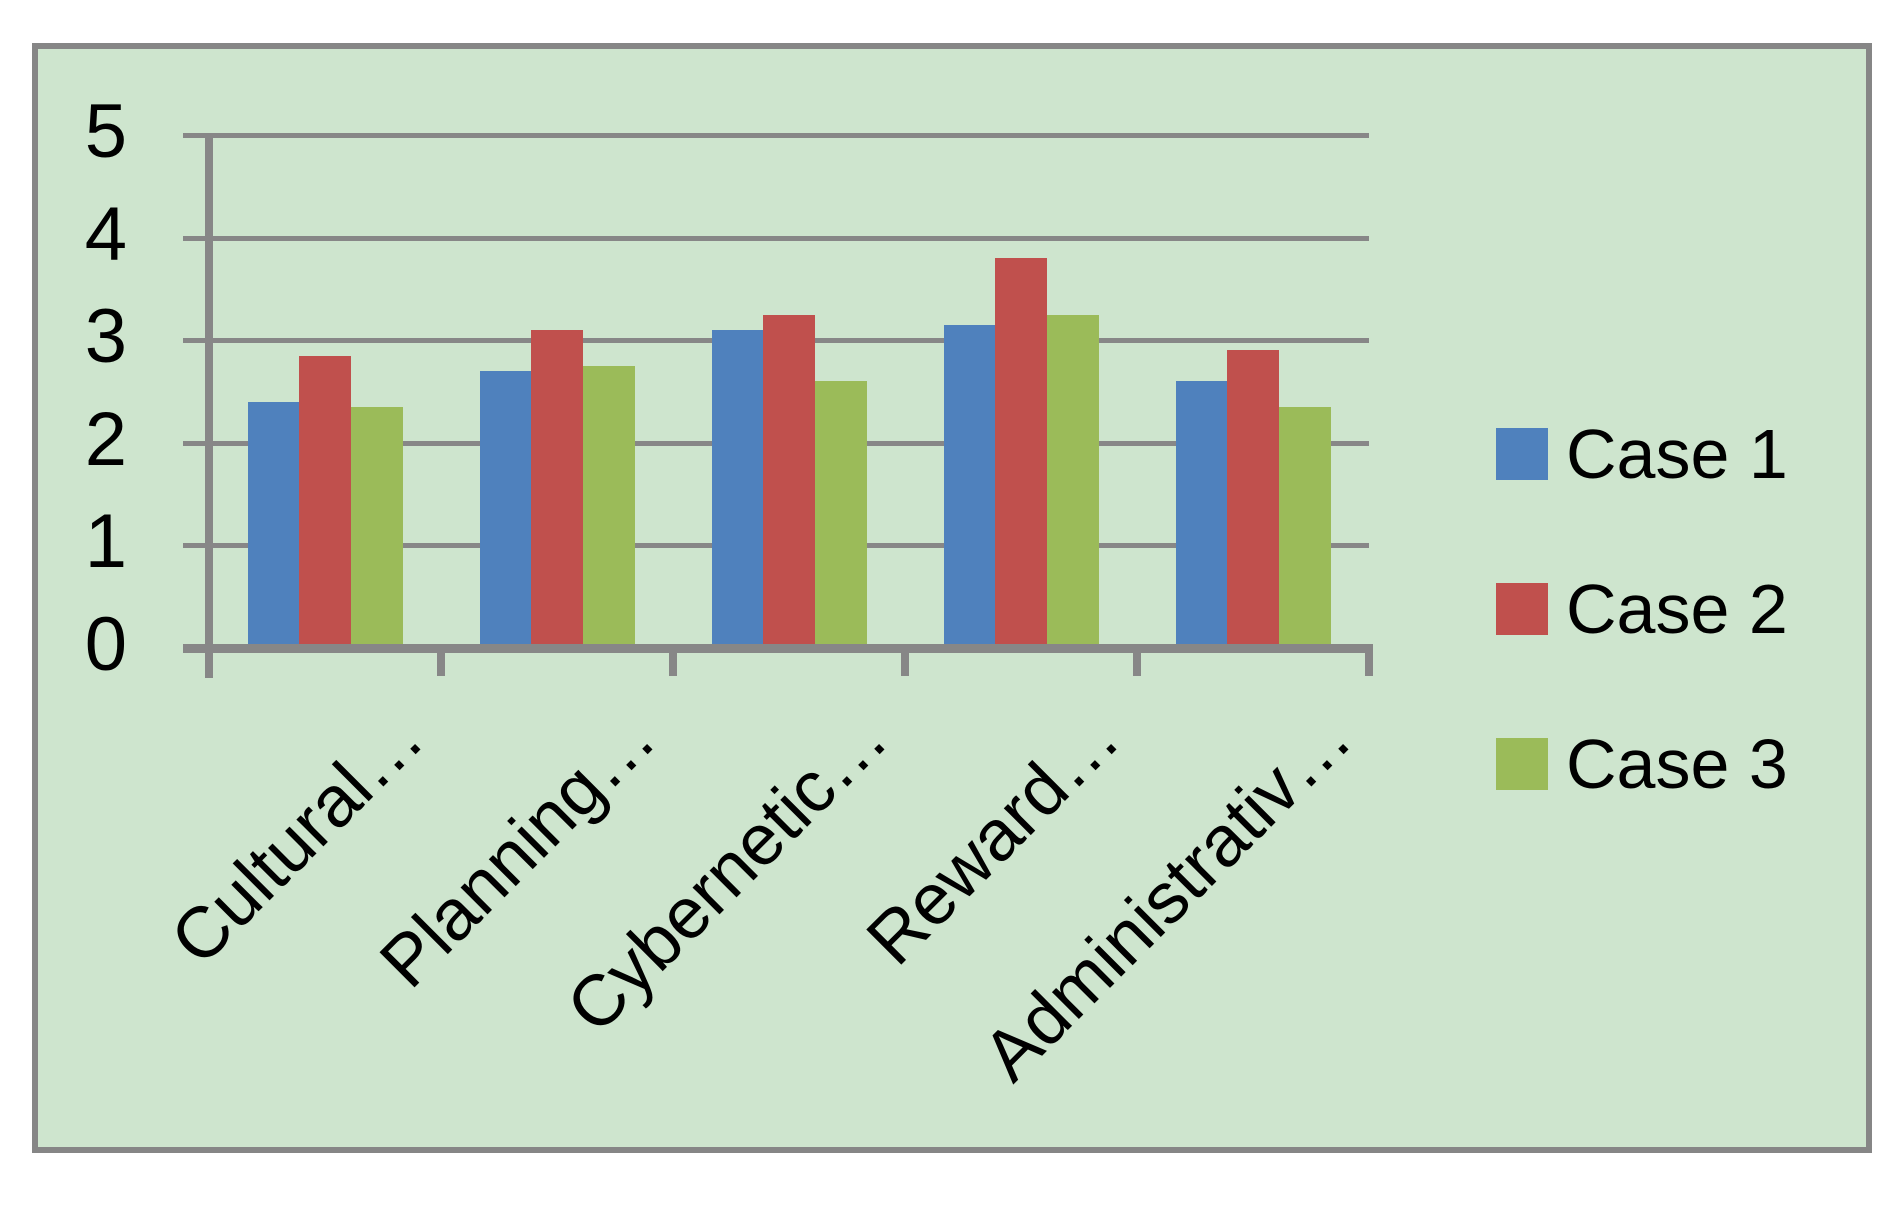 This screenshot has width=1903, height=1206. What do you see at coordinates (1305, 527) in the screenshot?
I see `bar-case-3-cat5` at bounding box center [1305, 527].